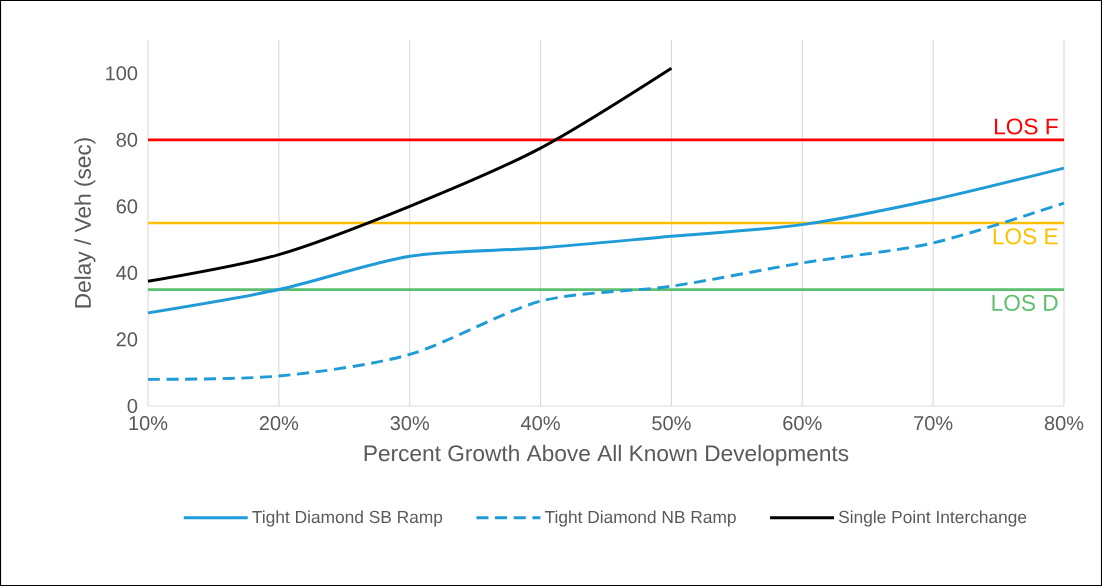 The image size is (1102, 586). What do you see at coordinates (122, 73) in the screenshot?
I see `y-tick-label: 100` at bounding box center [122, 73].